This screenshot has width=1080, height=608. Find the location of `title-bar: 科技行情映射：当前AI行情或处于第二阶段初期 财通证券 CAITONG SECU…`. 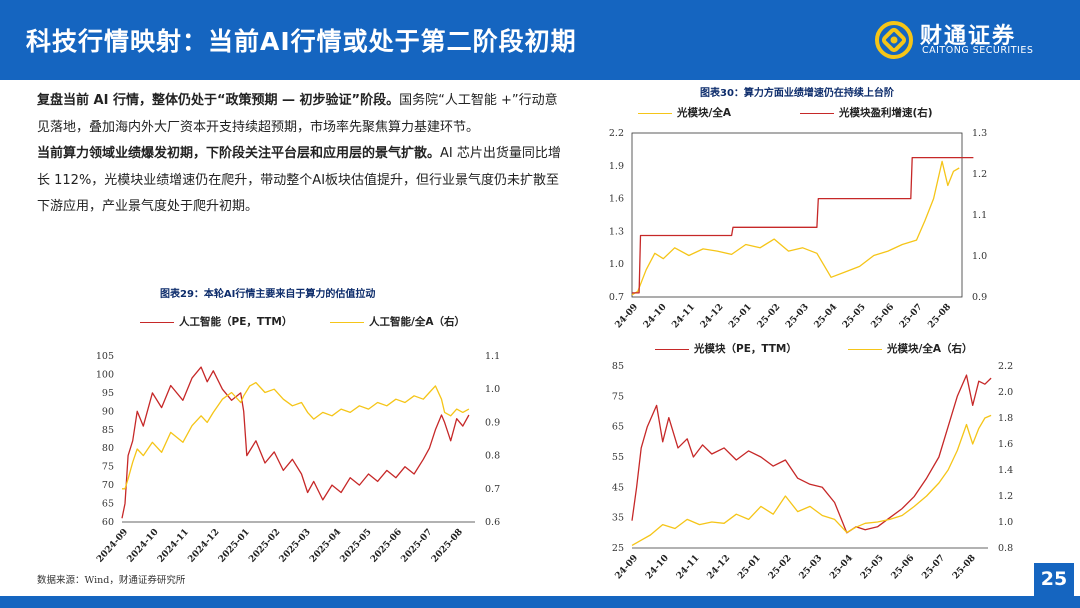

title-bar: 科技行情映射：当前AI行情或处于第二阶段初期 财通证券 CAITONG SECU… is located at coordinates (540, 40).